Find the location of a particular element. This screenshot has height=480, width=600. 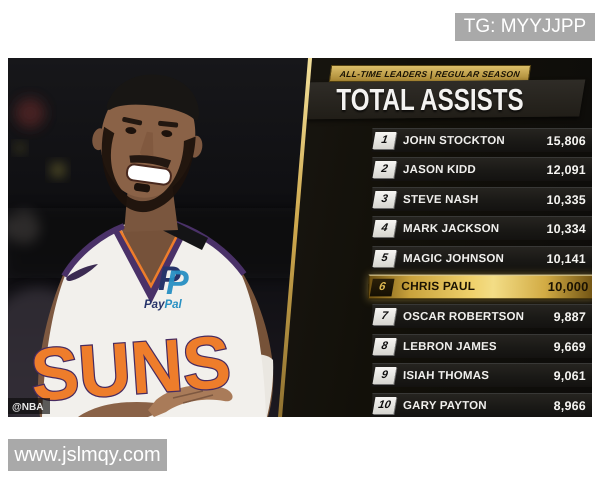

player-name: CHRIS PAUL is located at coordinates (438, 287).